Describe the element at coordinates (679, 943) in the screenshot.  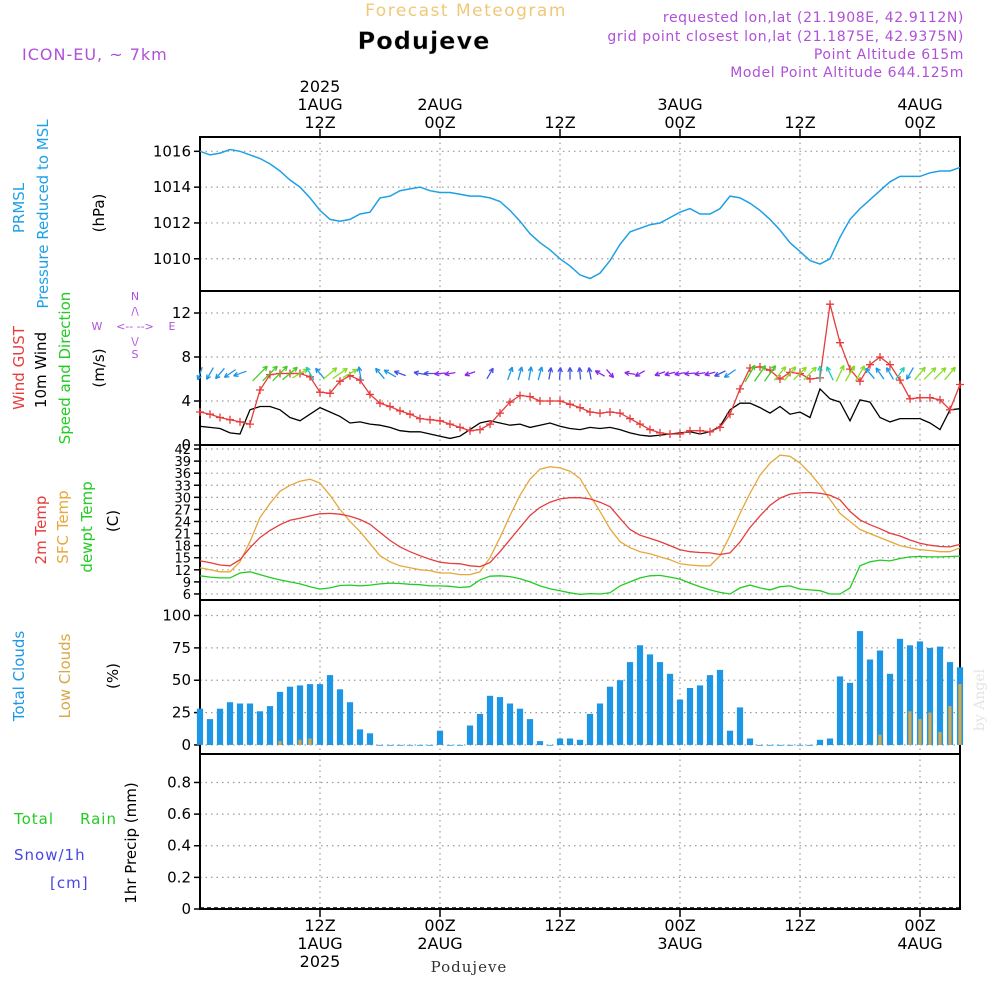
I see `time-label: 3AUG` at that location.